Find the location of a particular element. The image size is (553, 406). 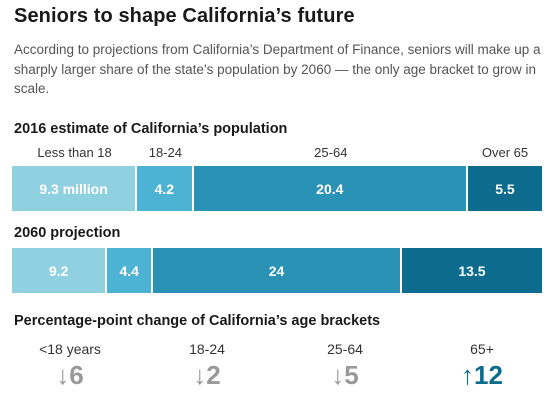

change-item: 65+ ↑12 is located at coordinates (482, 365).